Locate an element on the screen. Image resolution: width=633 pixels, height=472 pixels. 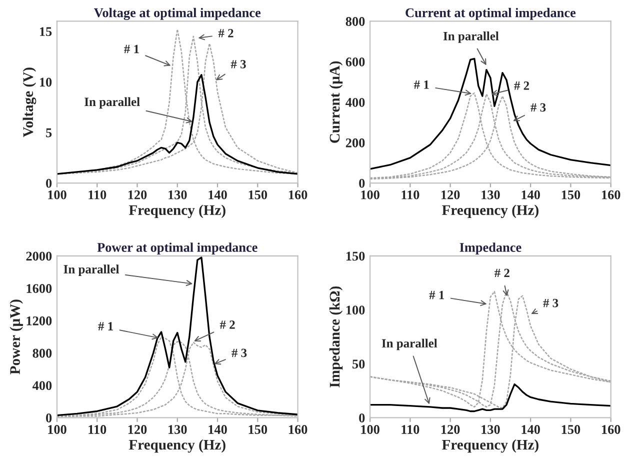
chart-title: Current at optimal impedance is located at coordinates (491, 14).